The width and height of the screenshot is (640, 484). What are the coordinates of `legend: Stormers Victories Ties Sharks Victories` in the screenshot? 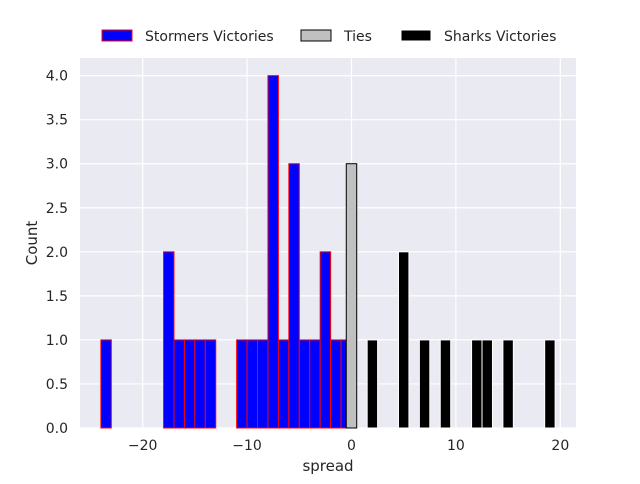 It's located at (328, 37).